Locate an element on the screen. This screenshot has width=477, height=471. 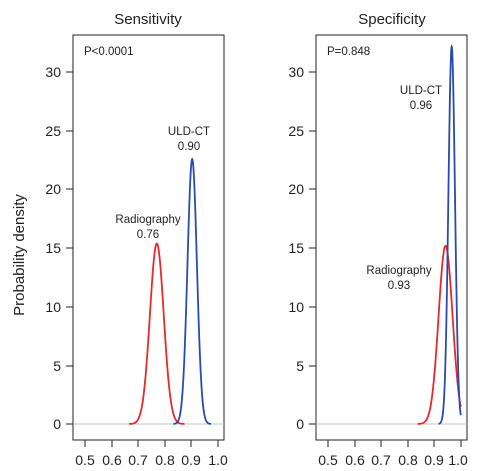
sensitivity-radiography-value: 0.76 is located at coordinates (148, 235).